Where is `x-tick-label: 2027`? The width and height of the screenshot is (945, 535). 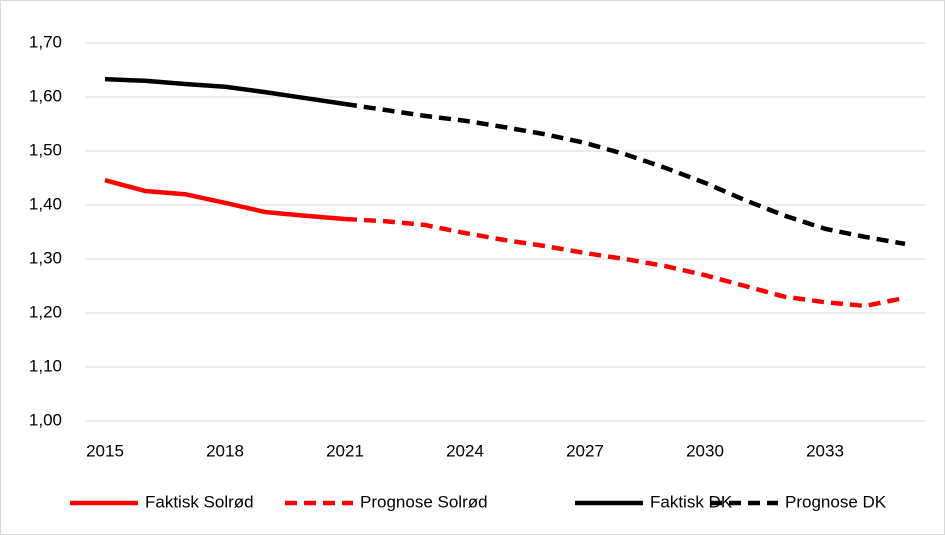
x-tick-label: 2027 is located at coordinates (585, 450).